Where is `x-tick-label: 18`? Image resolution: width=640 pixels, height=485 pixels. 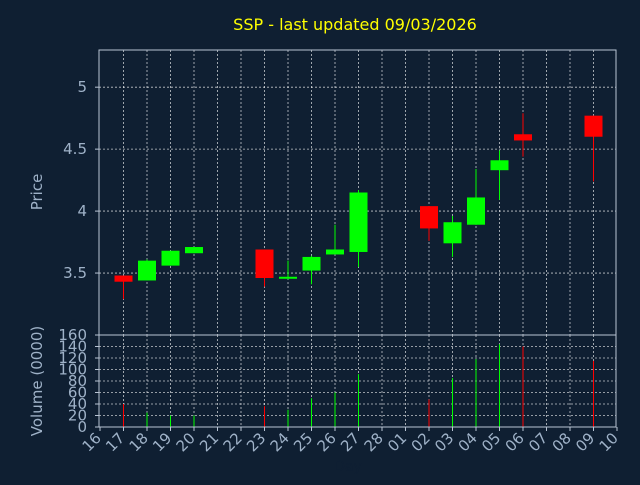 x-tick-label: 18 is located at coordinates (139, 442).